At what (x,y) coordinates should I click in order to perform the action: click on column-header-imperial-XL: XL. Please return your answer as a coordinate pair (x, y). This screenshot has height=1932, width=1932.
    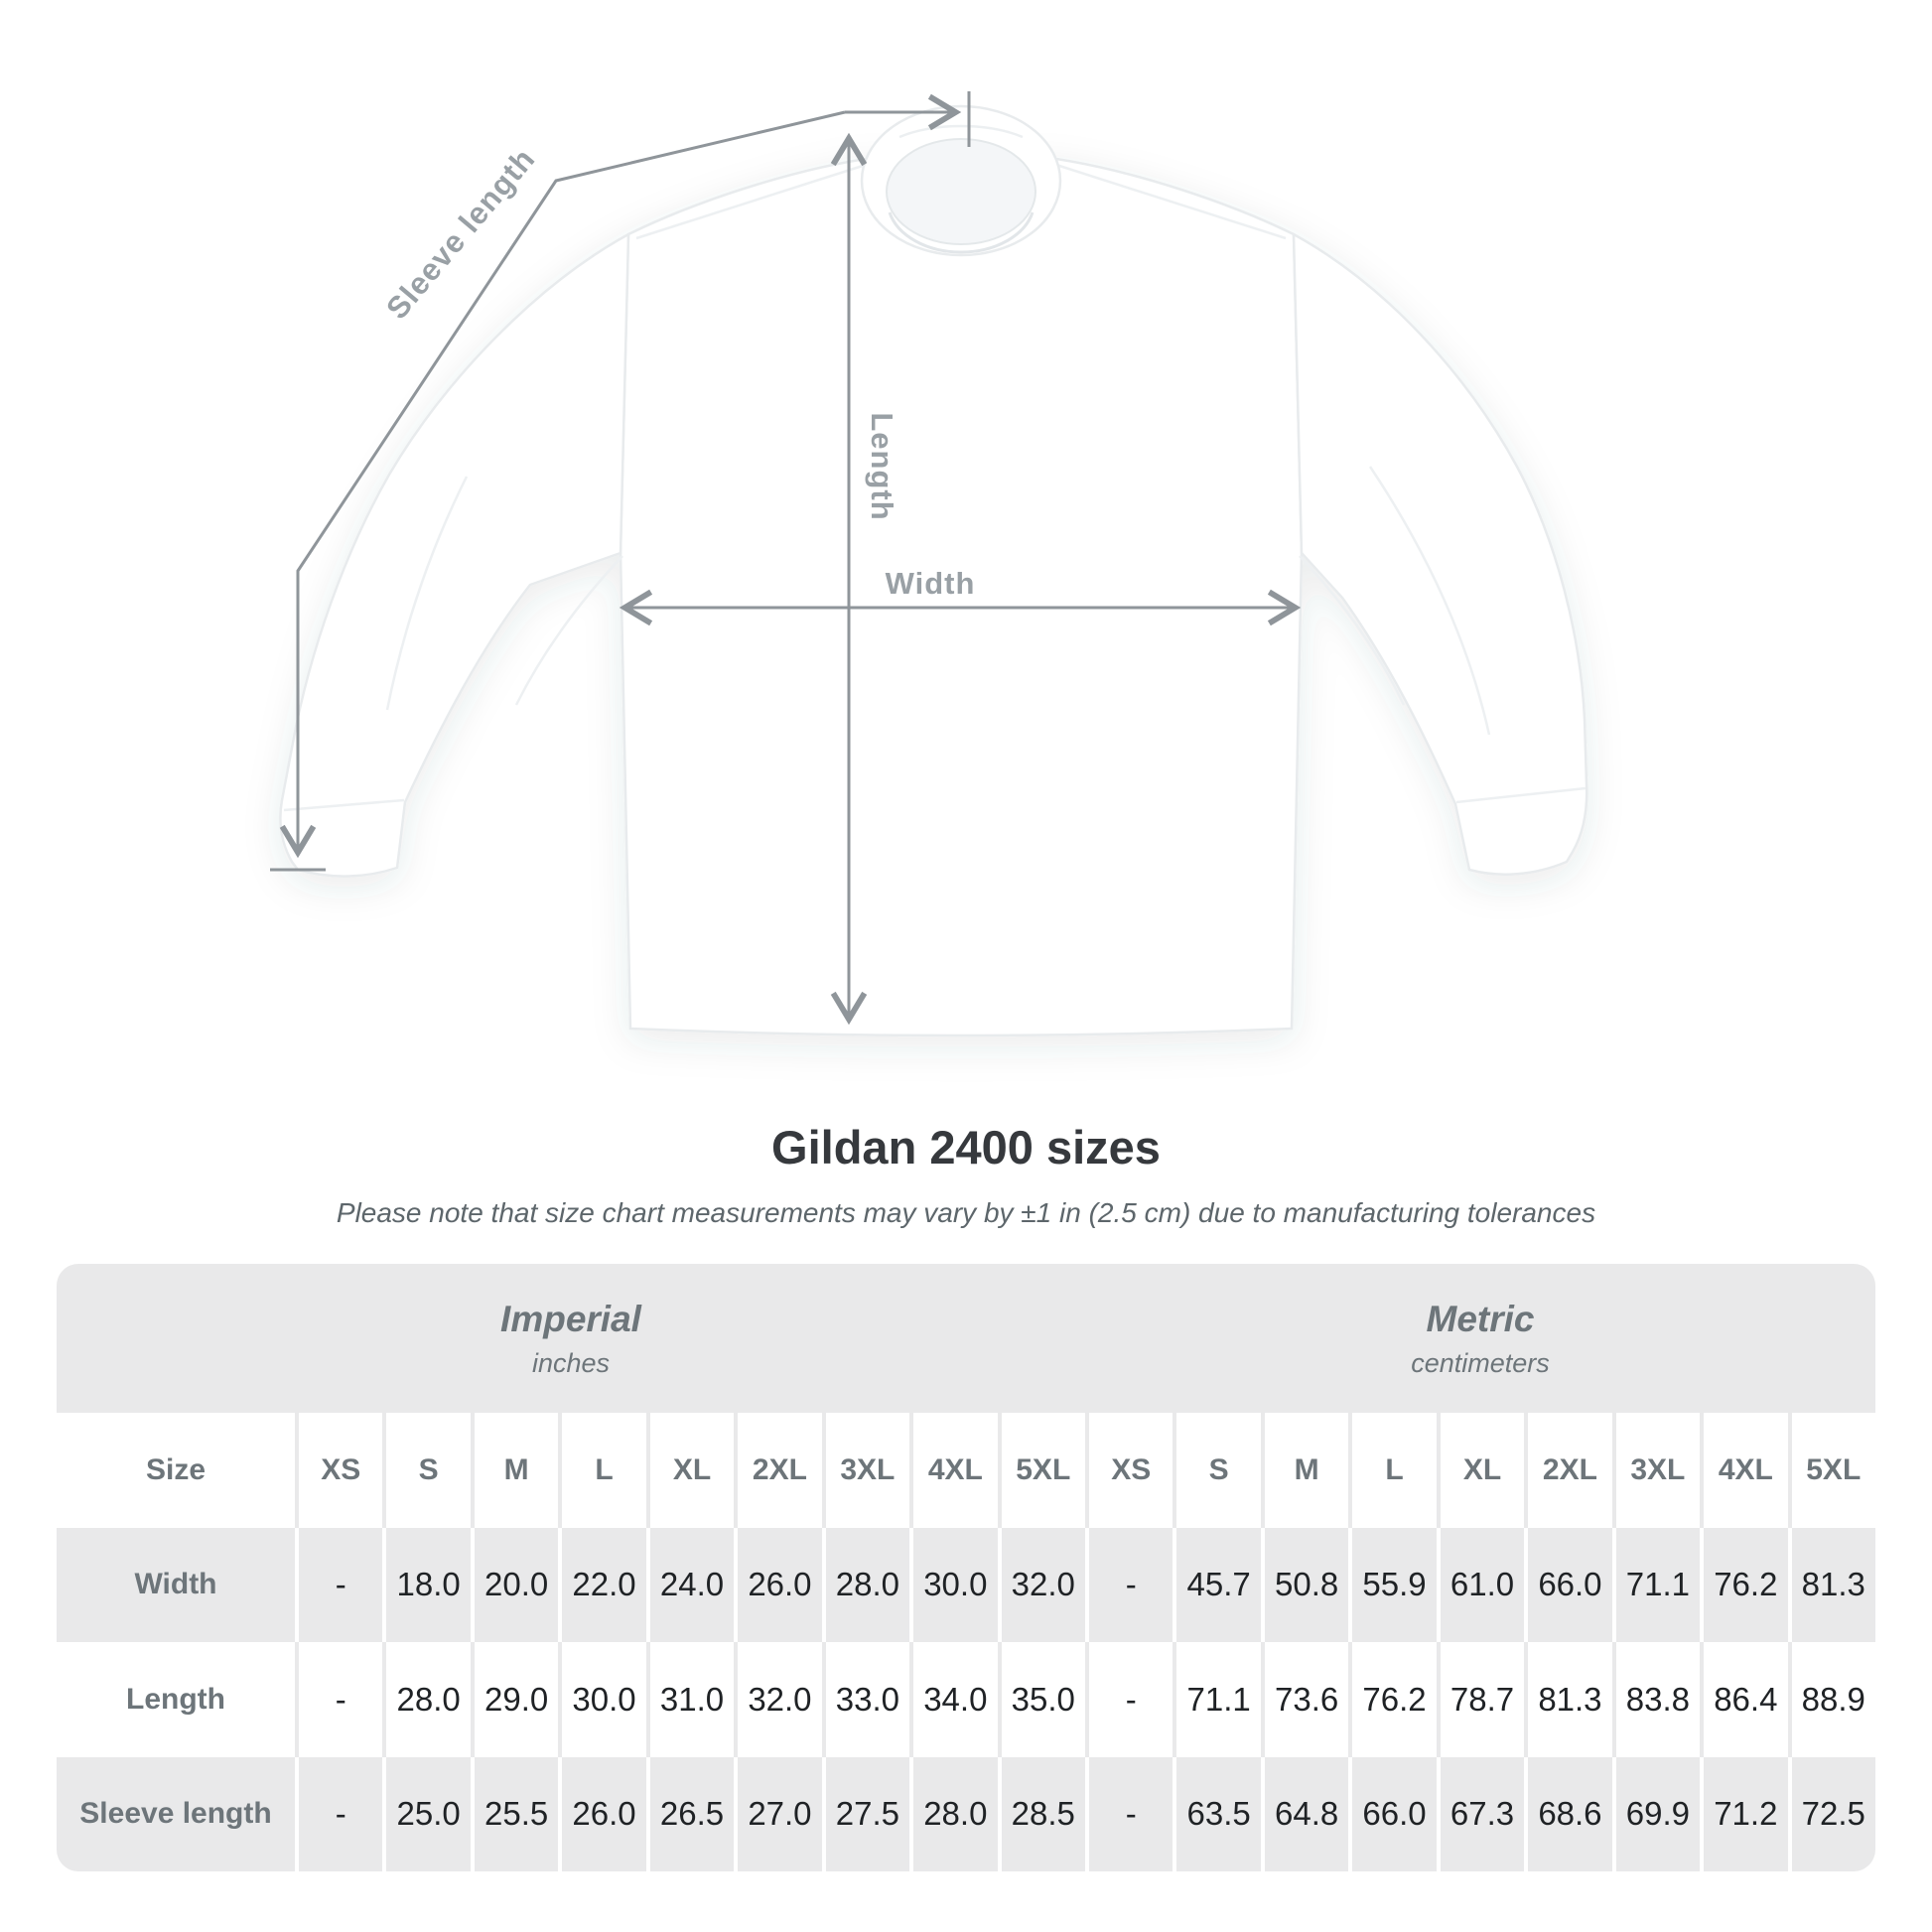
    Looking at the image, I should click on (690, 1470).